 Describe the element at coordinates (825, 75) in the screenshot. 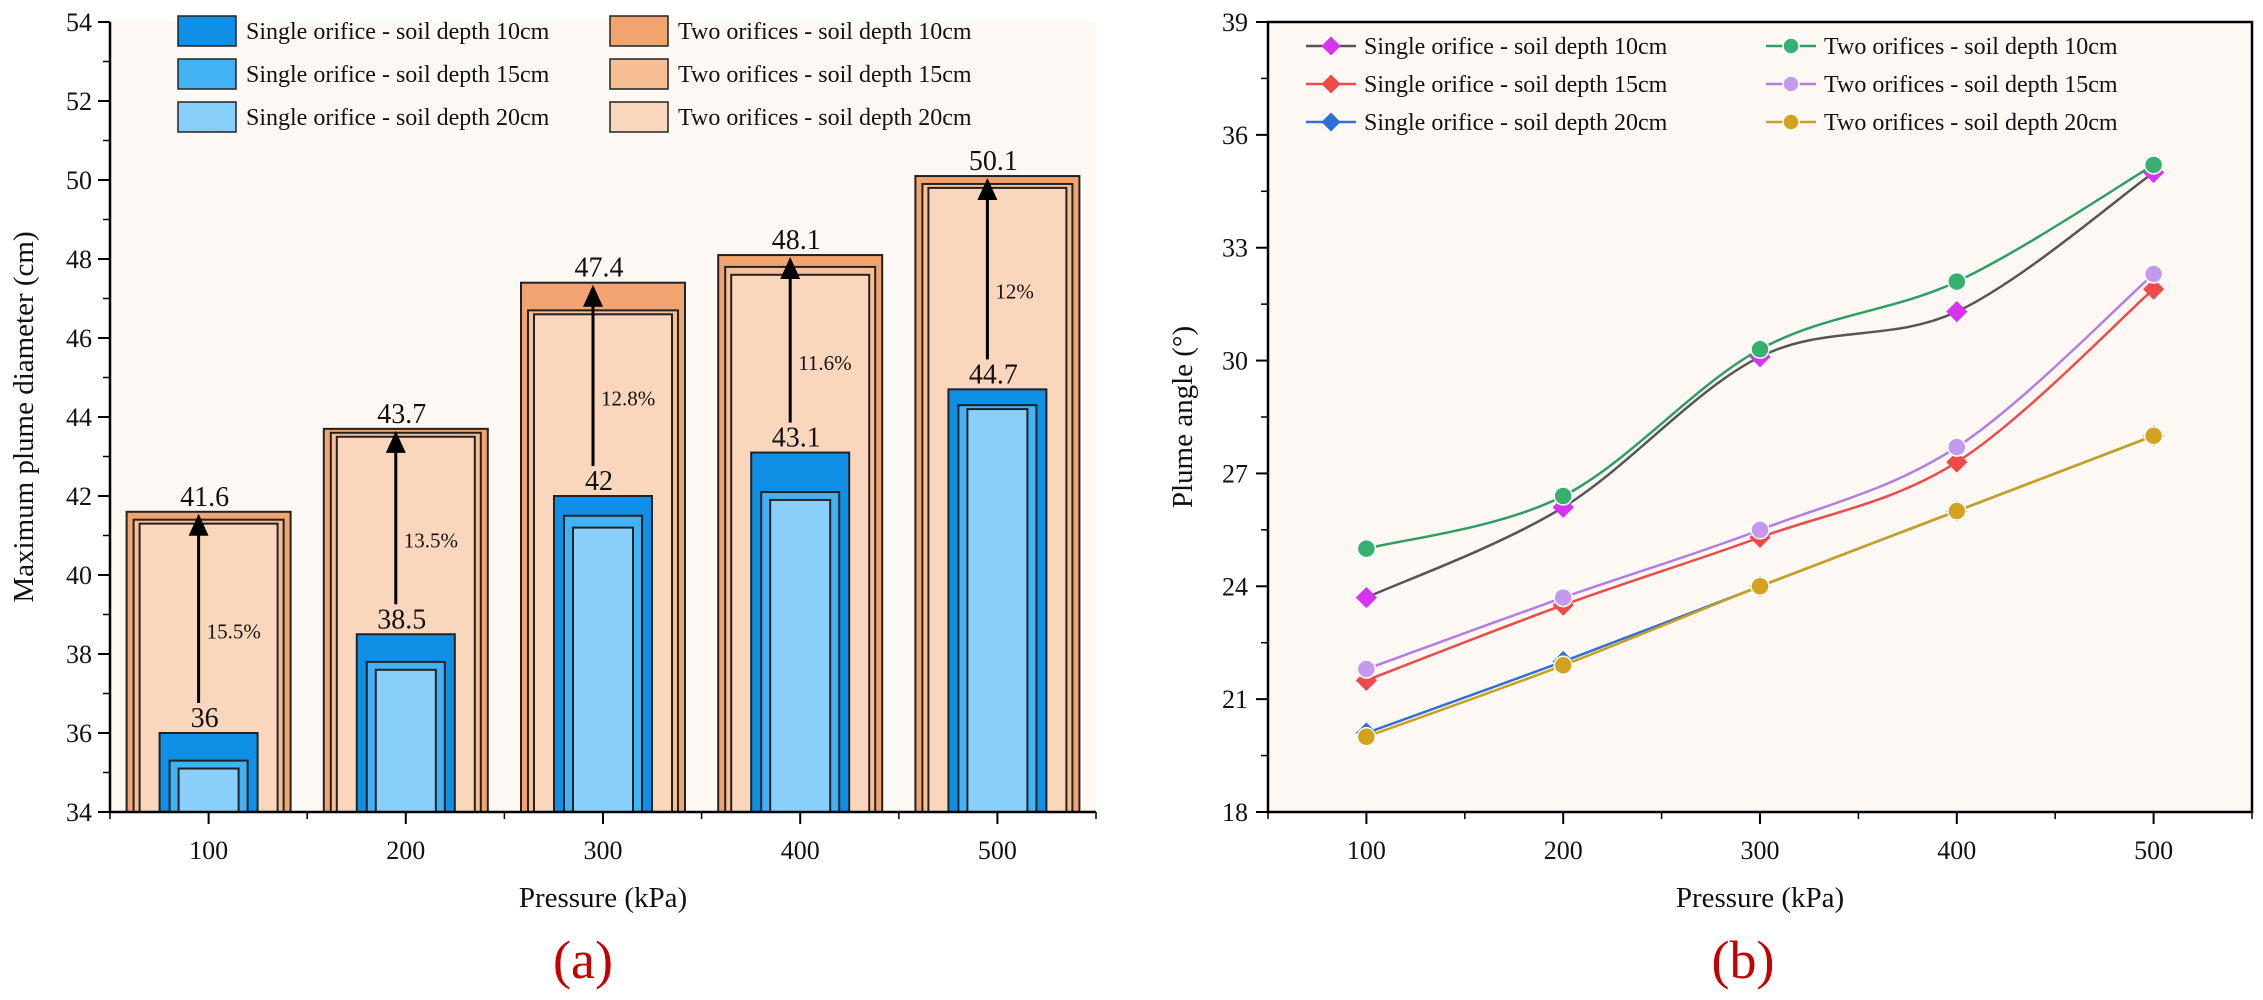

I see `legend-label-a: Two orifices - soil depth 15cm` at that location.